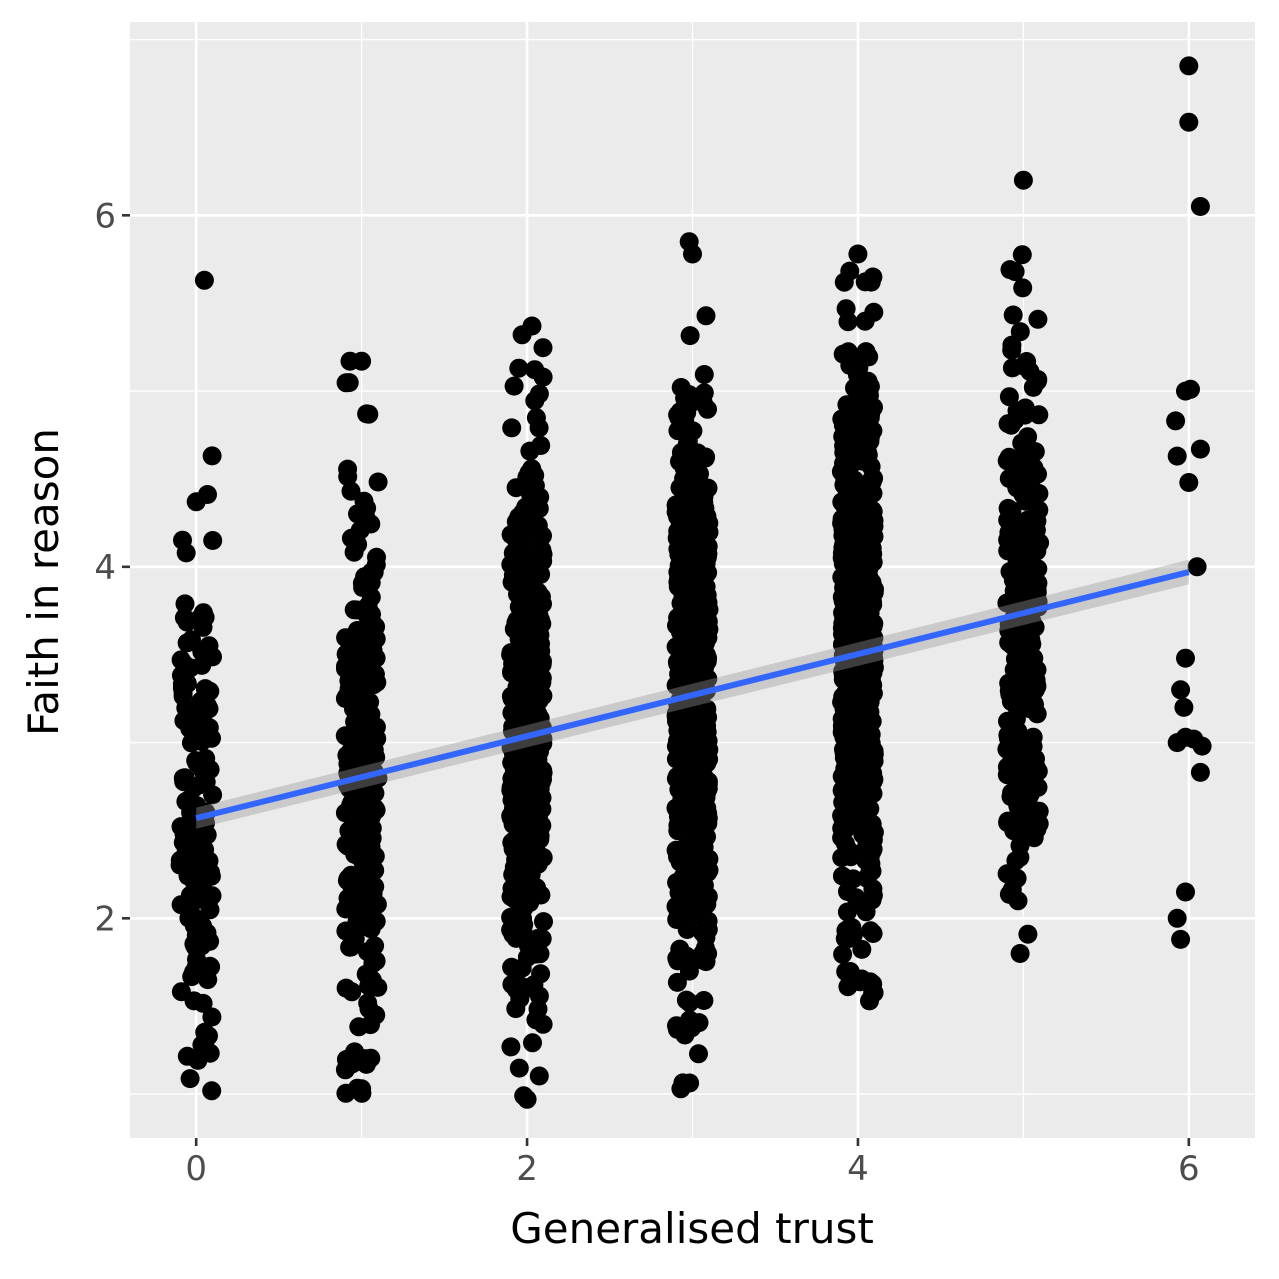  I want to click on y-tick-label: 6, so click(105, 216).